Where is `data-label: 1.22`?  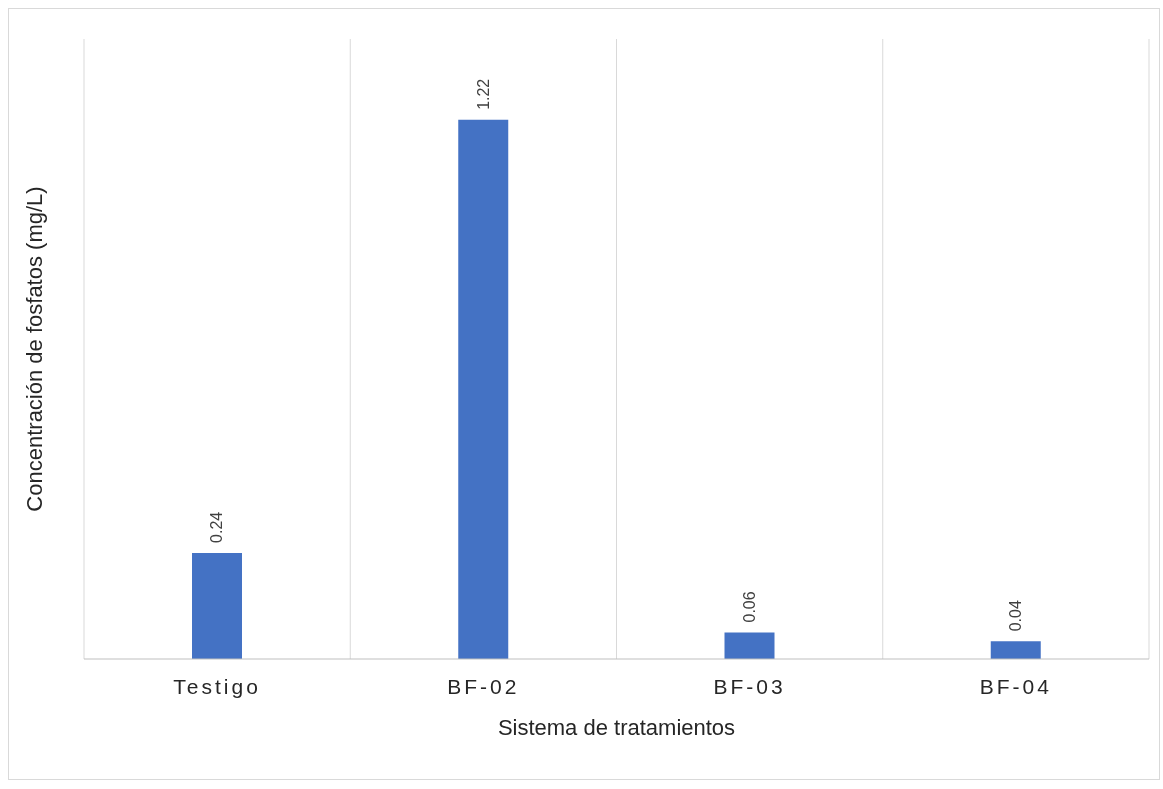 data-label: 1.22 is located at coordinates (483, 94).